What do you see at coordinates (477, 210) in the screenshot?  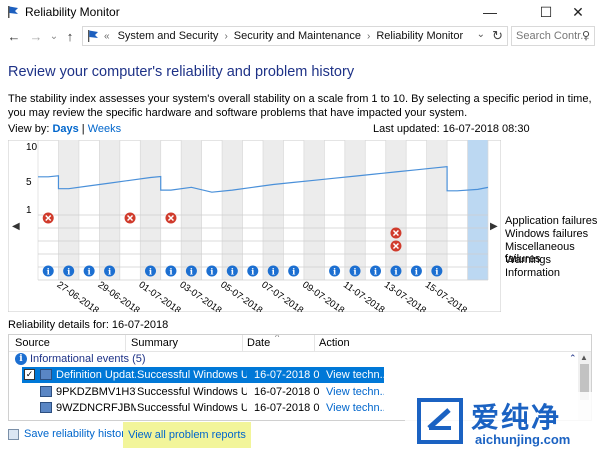 I see `selected-day-column` at bounding box center [477, 210].